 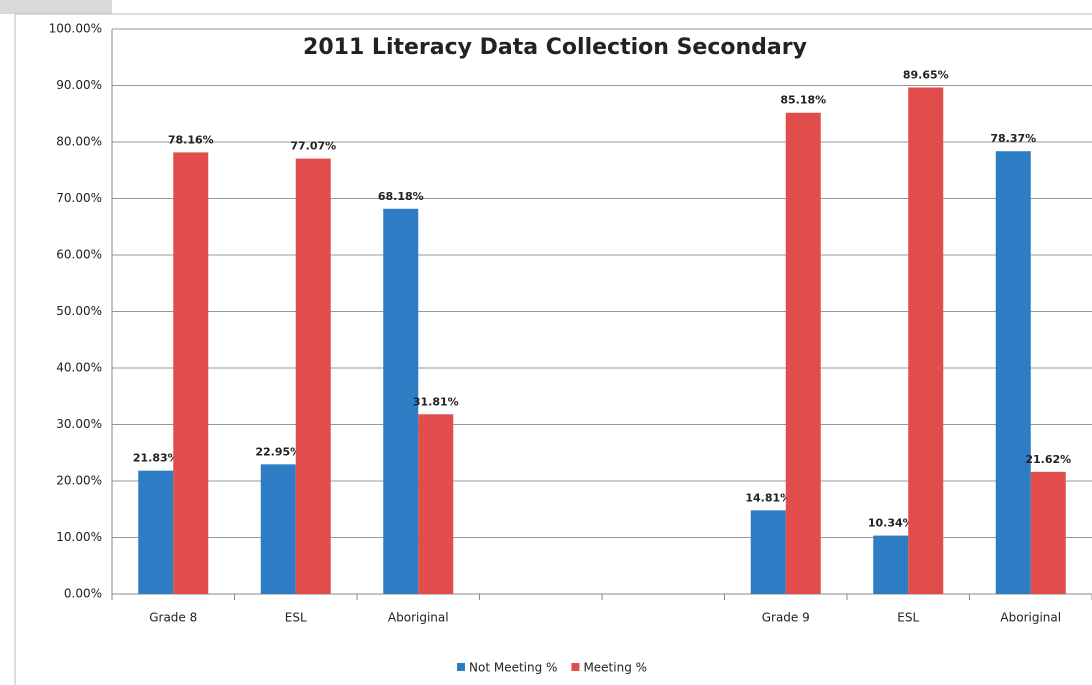 What do you see at coordinates (79, 481) in the screenshot?
I see `y-tick-label: 20.00%` at bounding box center [79, 481].